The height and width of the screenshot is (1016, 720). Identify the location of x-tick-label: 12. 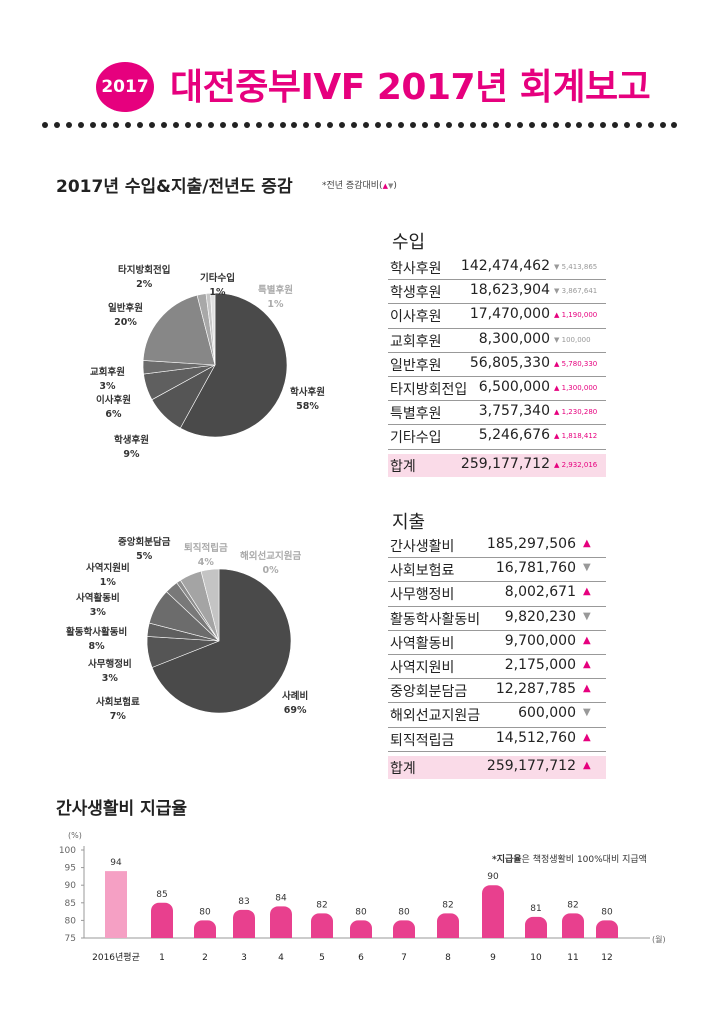
(606, 958).